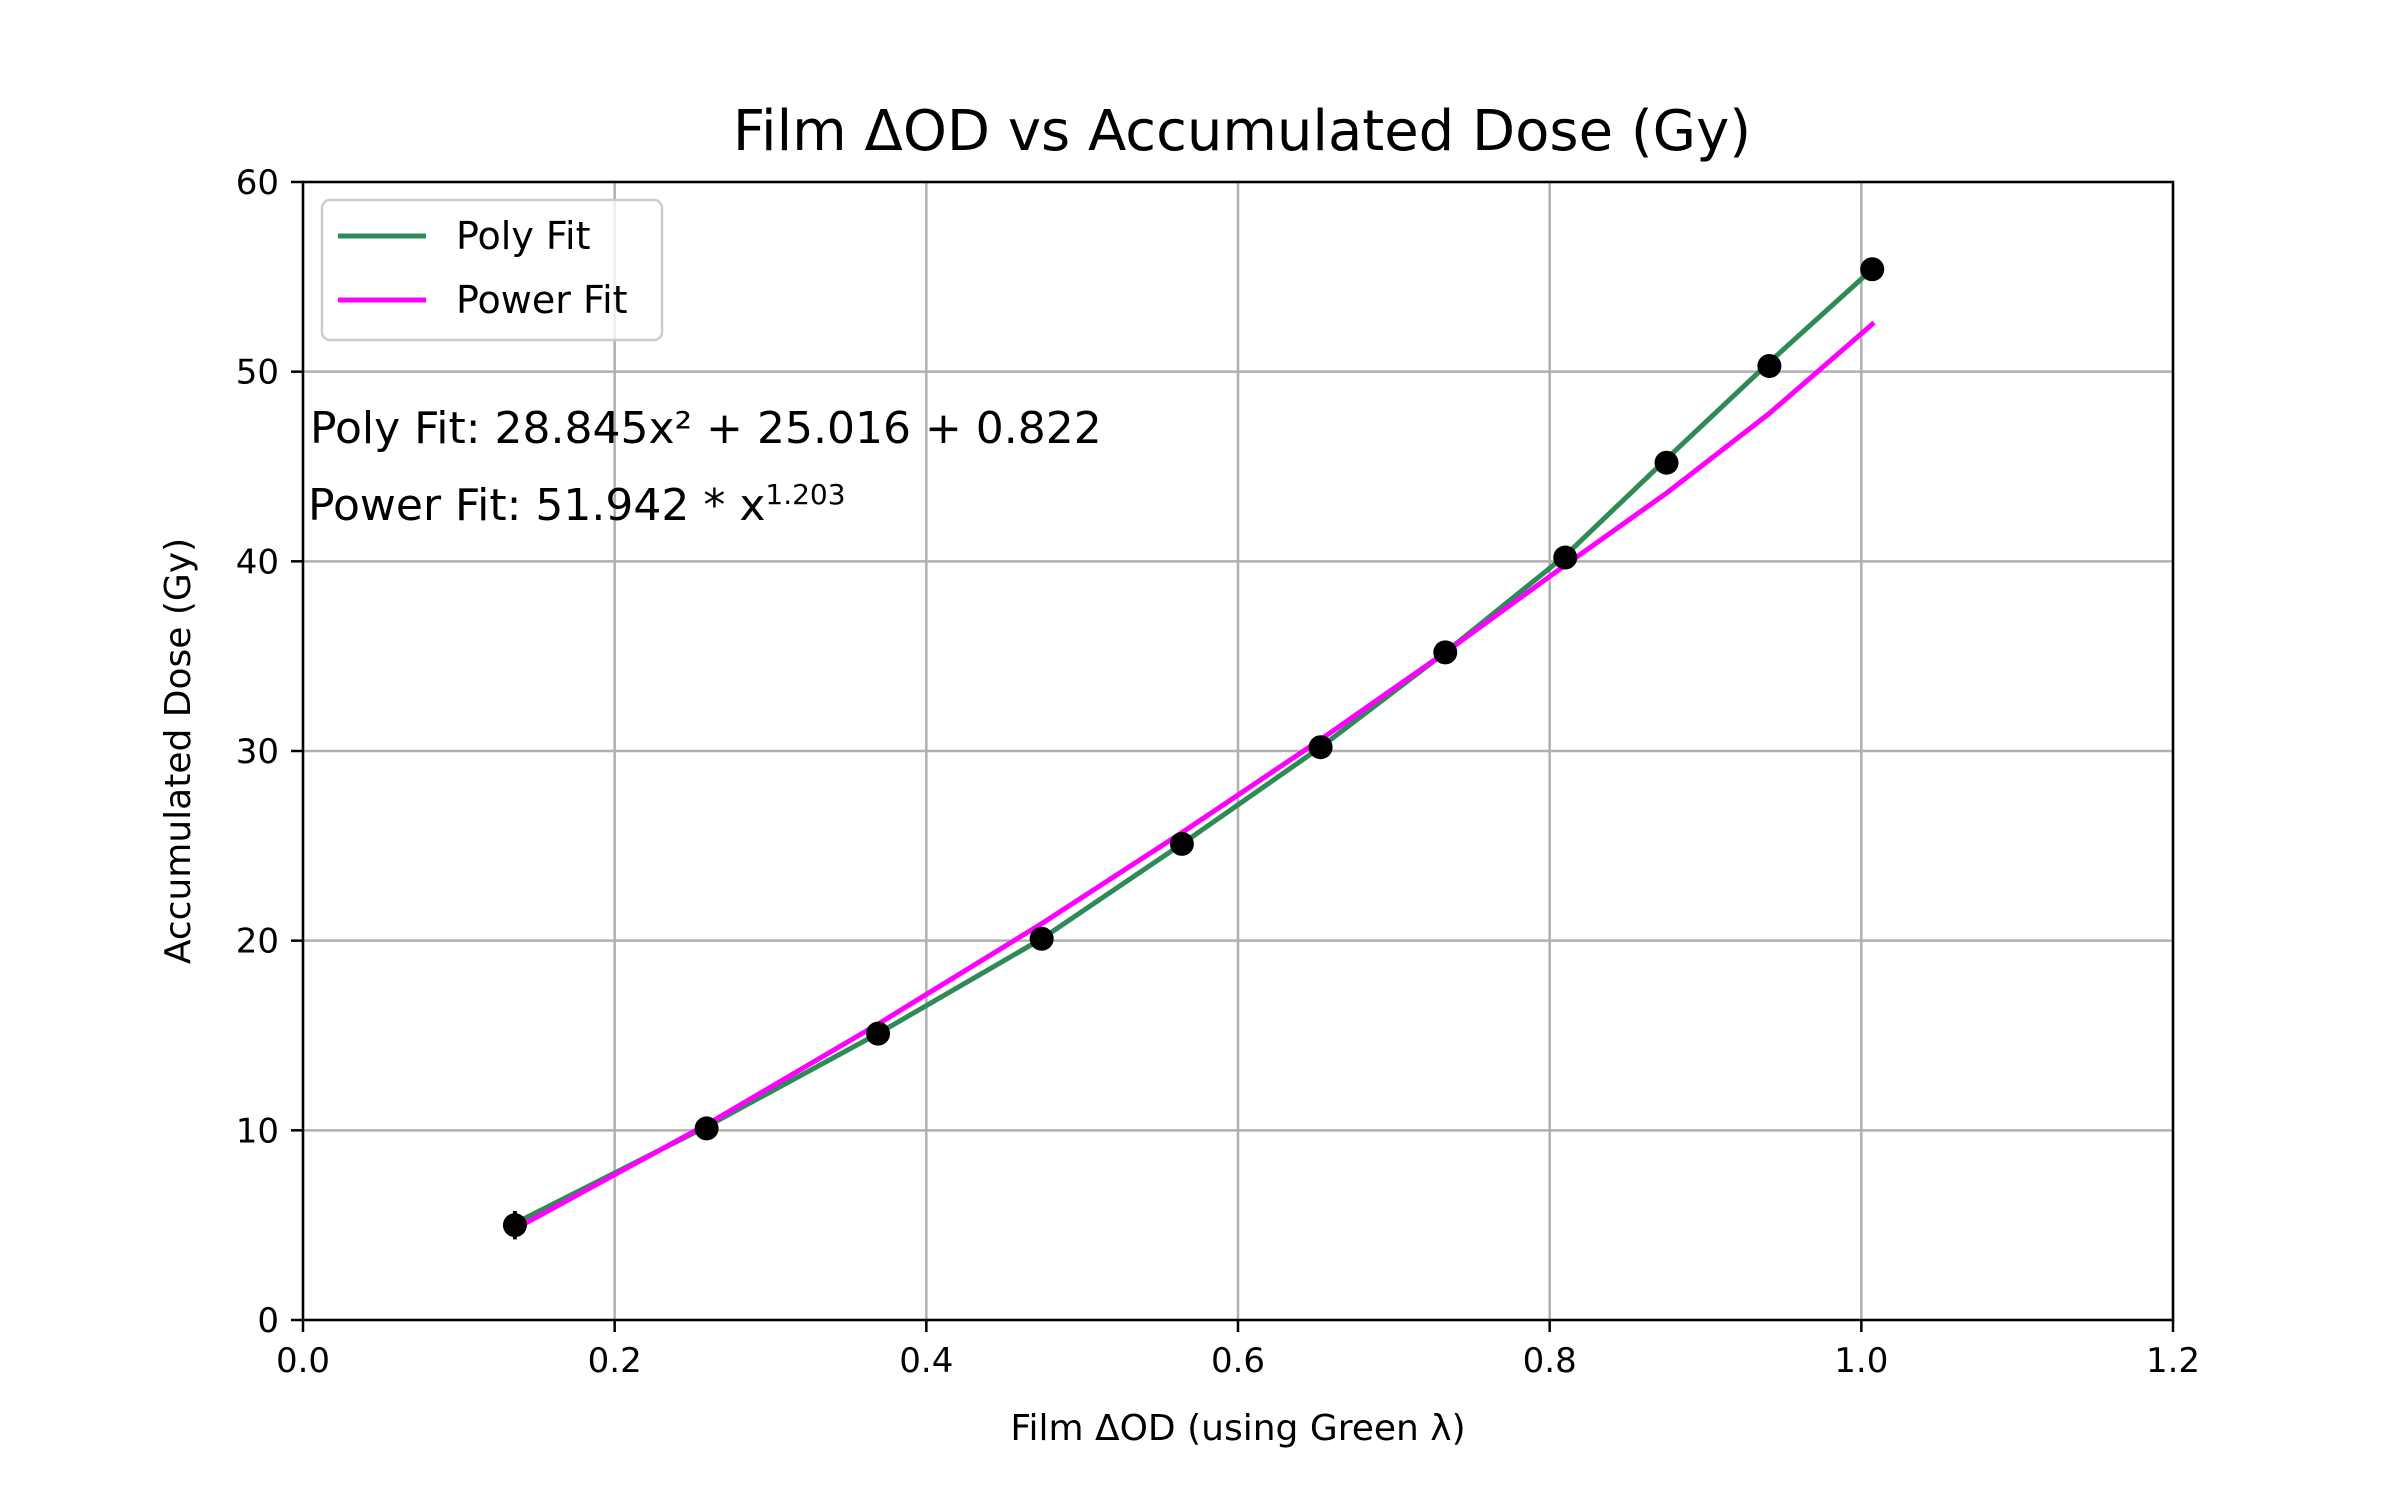 The image size is (2400, 1500). I want to click on x-tick-label: 1.2, so click(2173, 1361).